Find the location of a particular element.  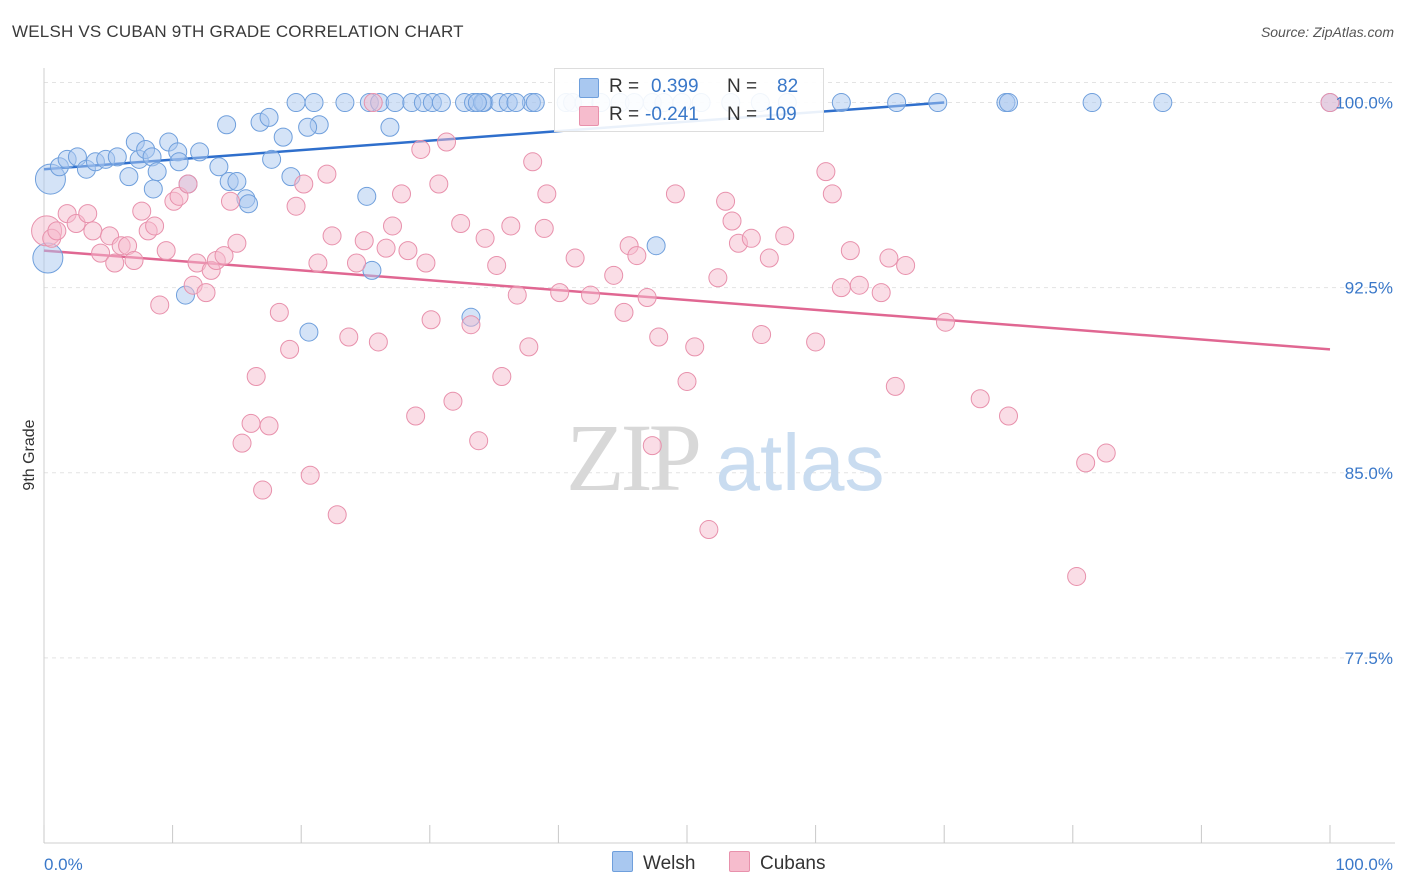

bottom-legend-welsh: Welsh is located at coordinates (653, 863).